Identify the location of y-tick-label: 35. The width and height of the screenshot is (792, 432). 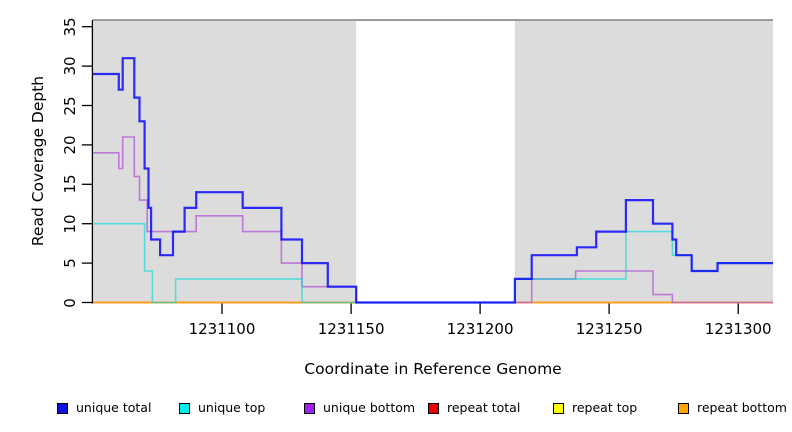
(70, 27).